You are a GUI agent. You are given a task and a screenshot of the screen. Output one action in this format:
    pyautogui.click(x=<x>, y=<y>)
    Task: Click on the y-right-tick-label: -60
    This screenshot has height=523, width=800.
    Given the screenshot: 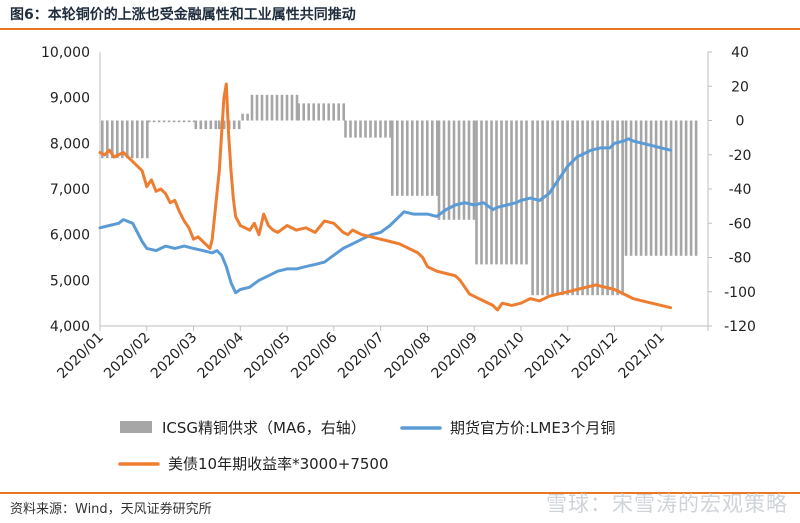 What is the action you would take?
    pyautogui.click(x=740, y=224)
    